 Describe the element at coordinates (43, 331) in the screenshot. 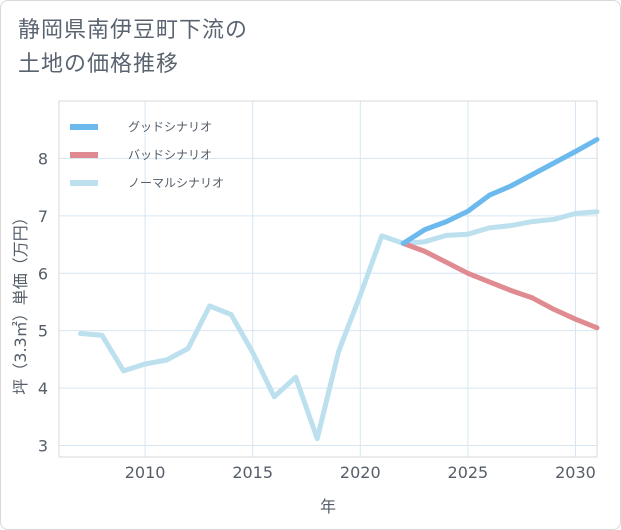

I see `y-tick-label: 5` at that location.